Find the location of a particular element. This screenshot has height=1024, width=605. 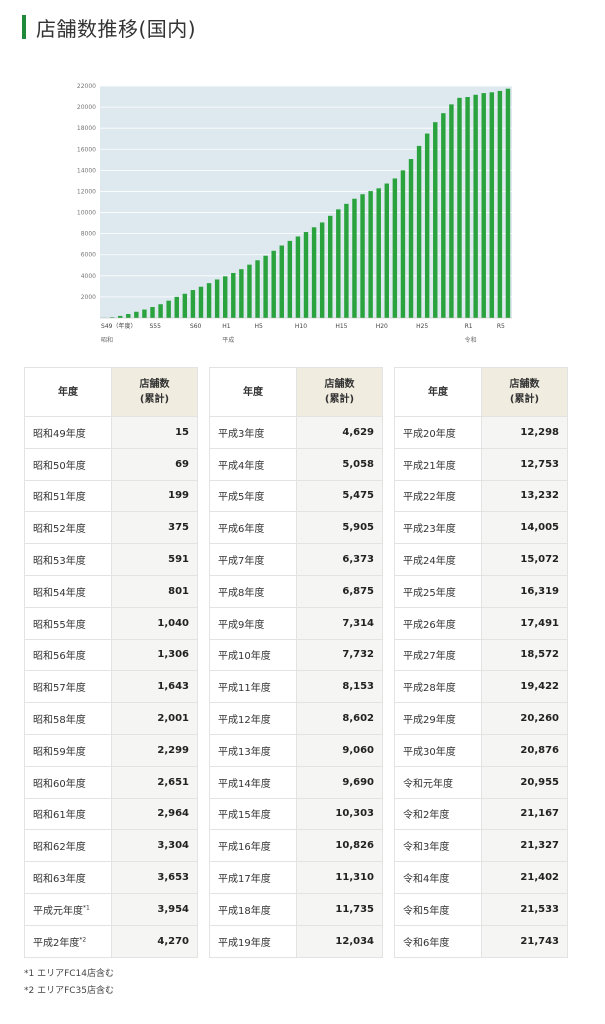

year-cell: 昭和50年度 is located at coordinates (68, 464).